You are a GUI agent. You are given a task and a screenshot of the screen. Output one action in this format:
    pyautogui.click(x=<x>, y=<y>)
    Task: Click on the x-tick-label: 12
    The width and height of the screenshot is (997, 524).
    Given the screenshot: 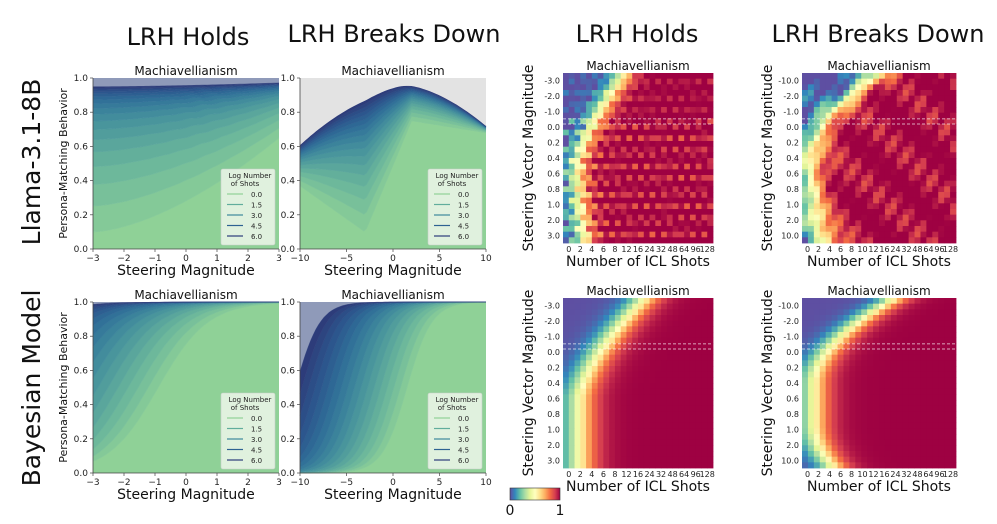 What is the action you would take?
    pyautogui.click(x=873, y=474)
    